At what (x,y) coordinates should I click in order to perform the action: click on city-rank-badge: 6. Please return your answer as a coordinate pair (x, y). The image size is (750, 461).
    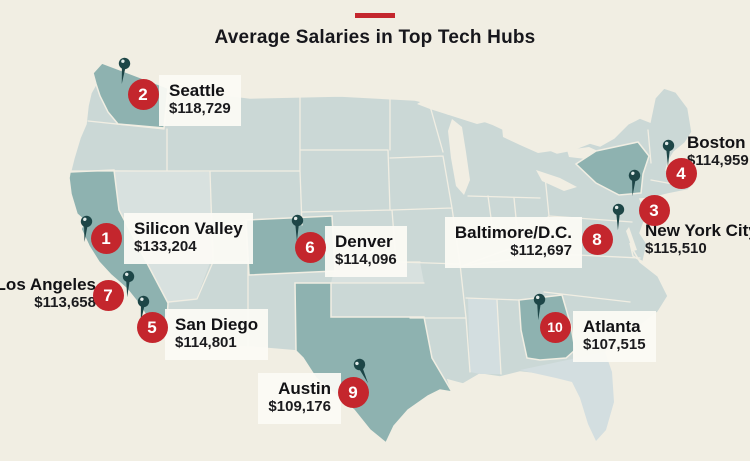
    Looking at the image, I should click on (310, 247).